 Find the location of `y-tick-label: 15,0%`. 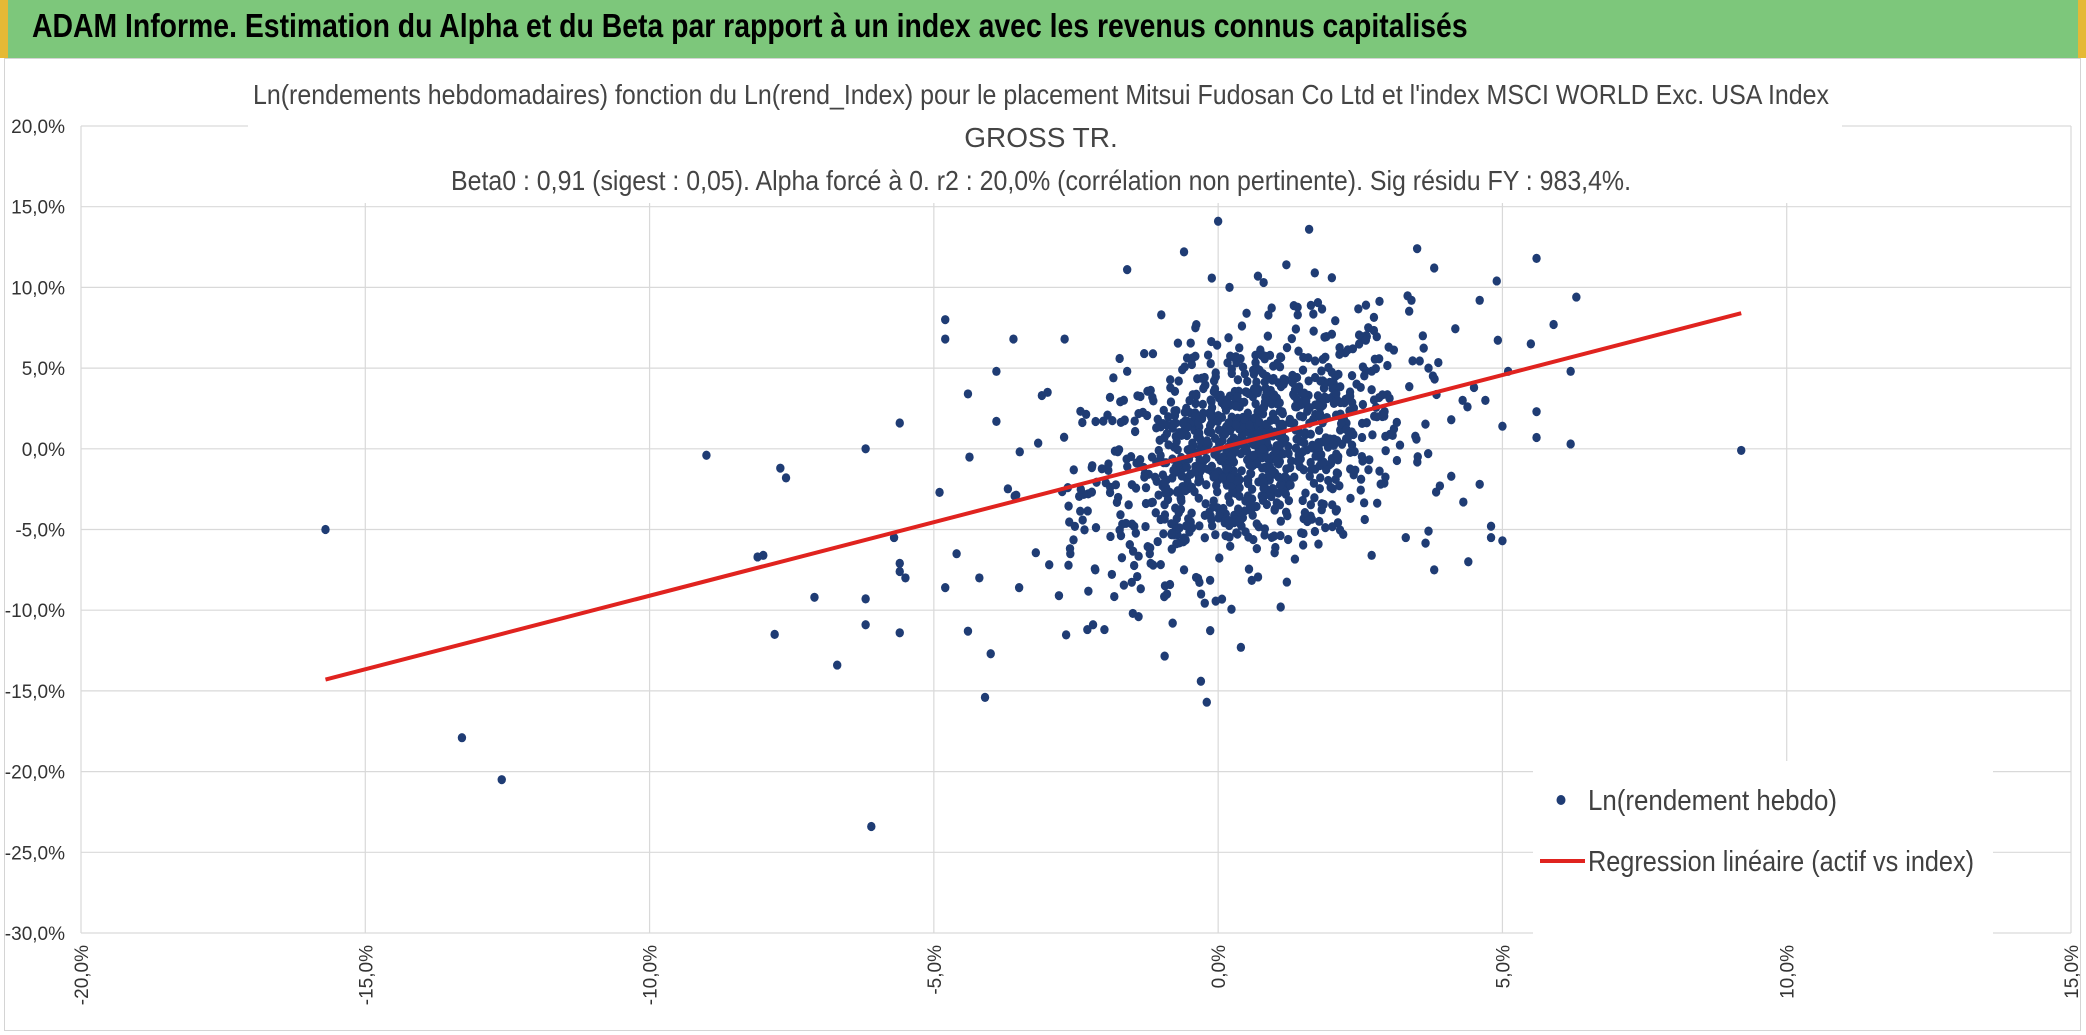

y-tick-label: 15,0% is located at coordinates (38, 208).